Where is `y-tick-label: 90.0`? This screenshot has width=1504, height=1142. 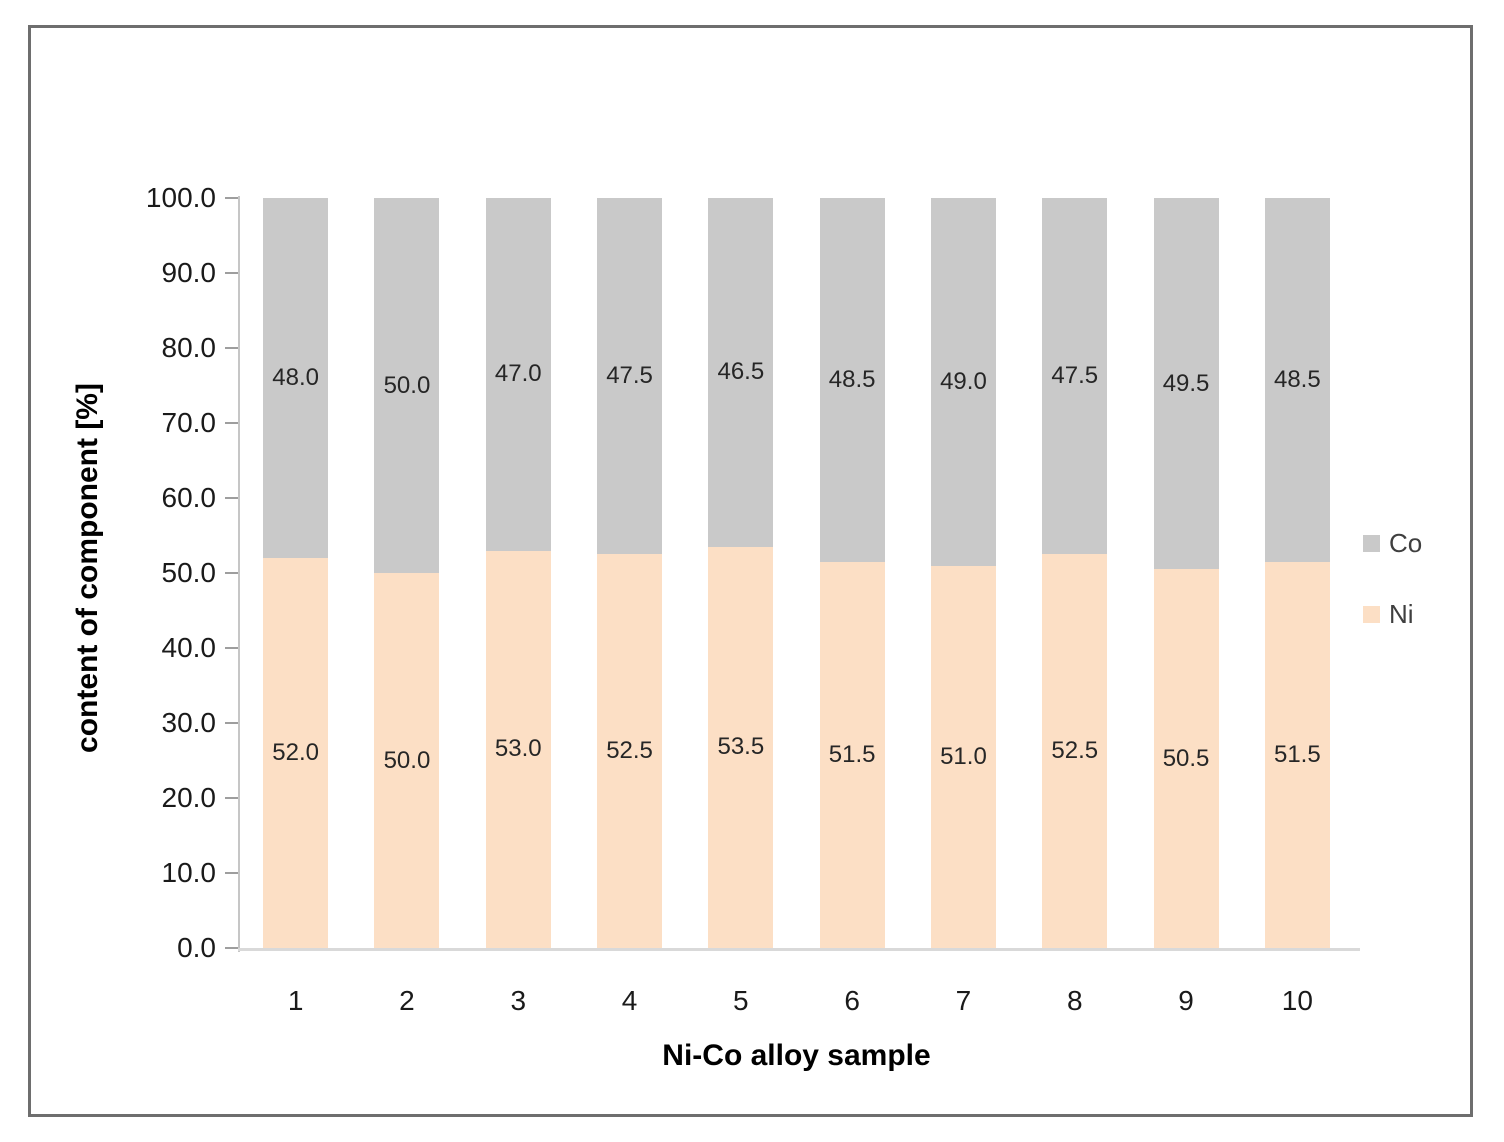 y-tick-label: 90.0 is located at coordinates (189, 272).